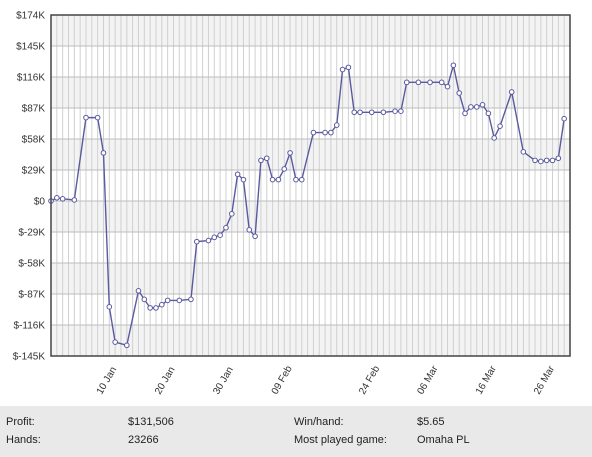 Image resolution: width=592 pixels, height=457 pixels. Describe the element at coordinates (319, 422) in the screenshot. I see `win-per-hand-label: Win/hand:` at that location.